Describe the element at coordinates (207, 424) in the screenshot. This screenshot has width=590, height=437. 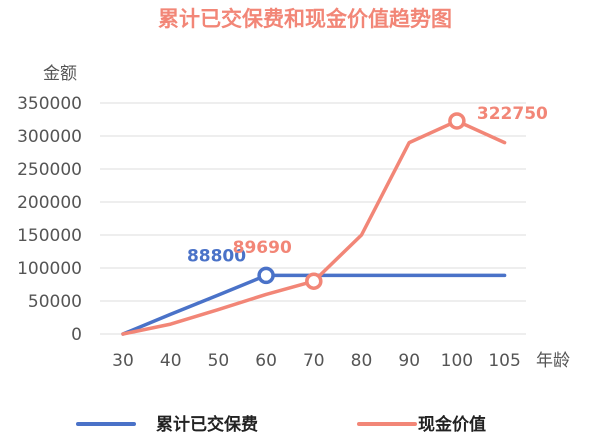
I see `legend-label: 累计已交保费` at that location.